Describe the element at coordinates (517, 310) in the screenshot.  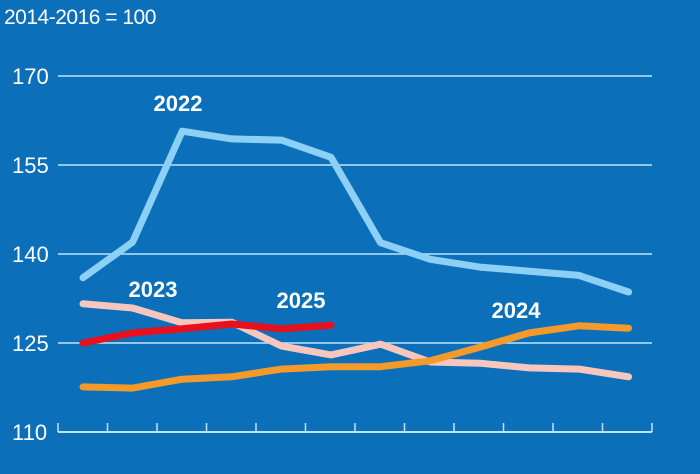
I see `series-label-2024: 2024` at that location.